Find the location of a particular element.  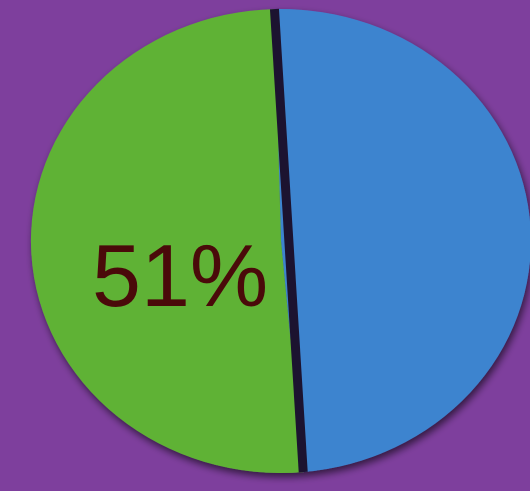

slice-separator is located at coordinates (288, 240).